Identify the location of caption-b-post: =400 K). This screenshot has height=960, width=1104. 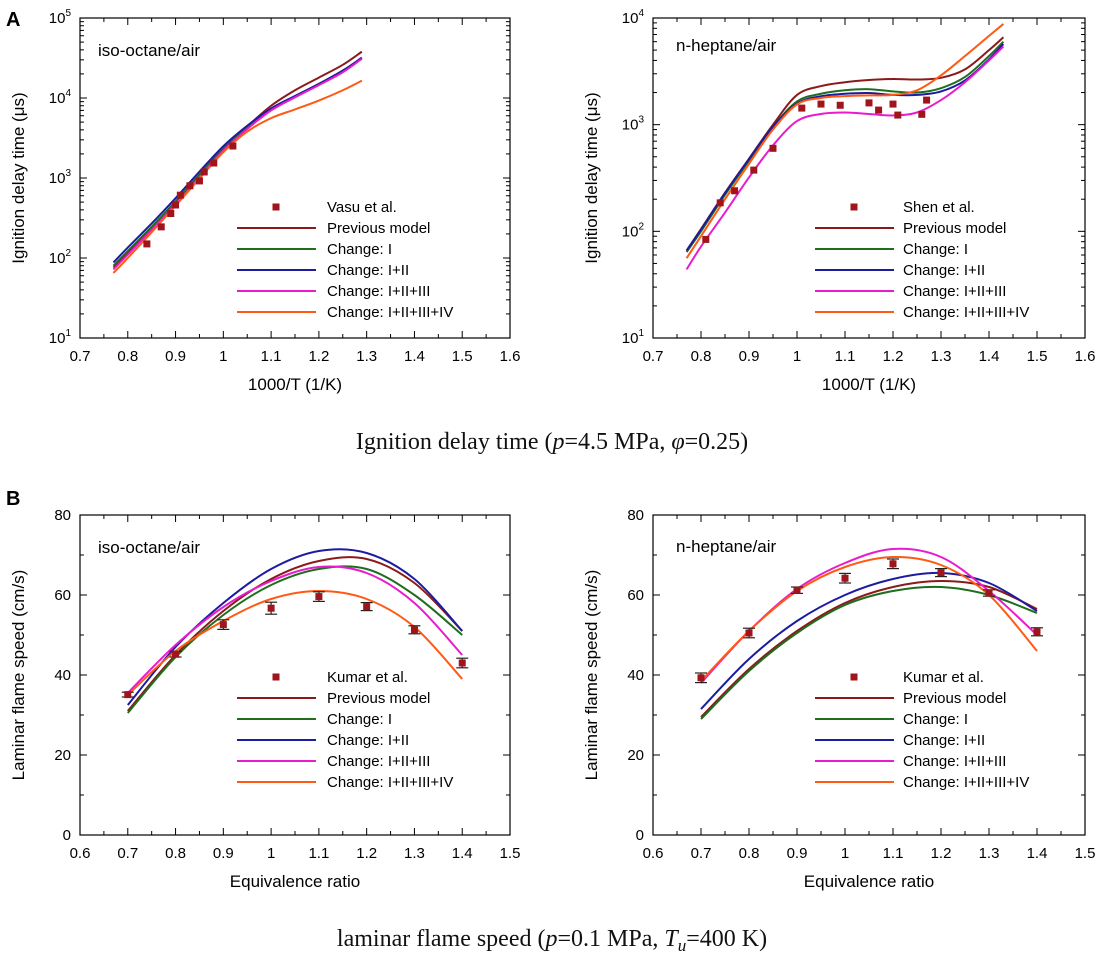
(726, 939).